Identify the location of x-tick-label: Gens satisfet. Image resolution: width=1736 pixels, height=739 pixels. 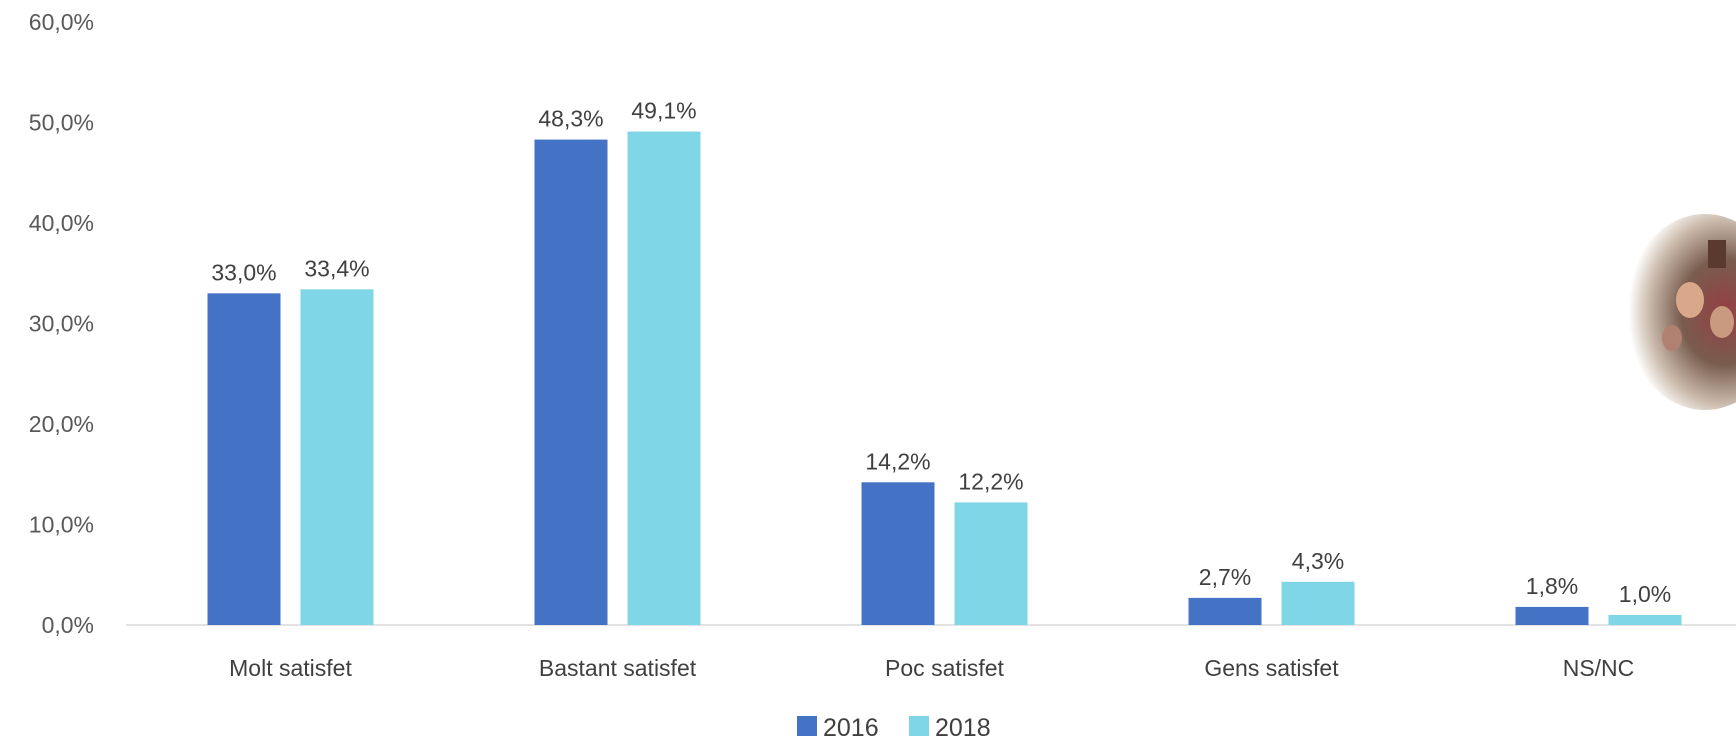
(1271, 668).